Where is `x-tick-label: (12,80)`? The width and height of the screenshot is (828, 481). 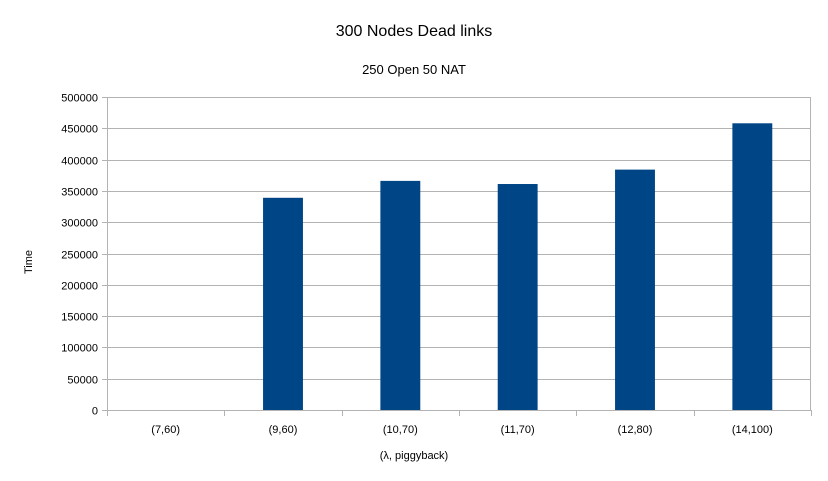
x-tick-label: (12,80) is located at coordinates (635, 430).